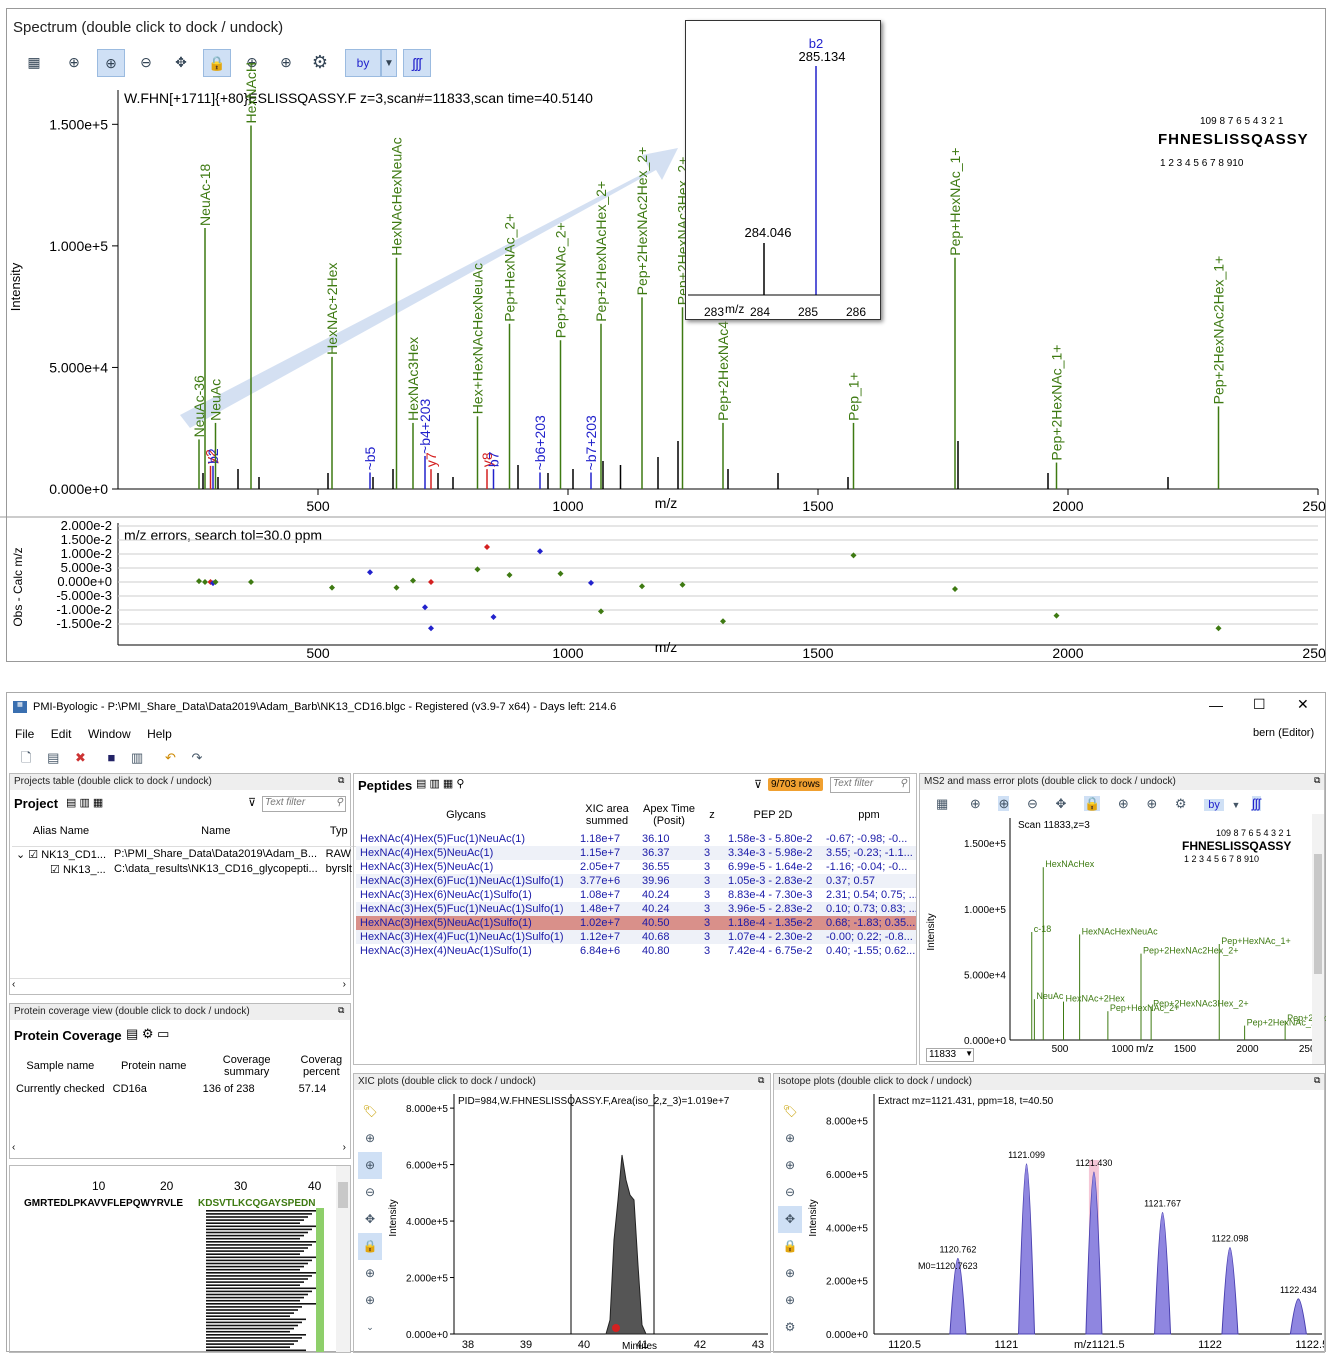 This screenshot has width=1326, height=1354. I want to click on delete-icon: ✖, so click(80, 757).